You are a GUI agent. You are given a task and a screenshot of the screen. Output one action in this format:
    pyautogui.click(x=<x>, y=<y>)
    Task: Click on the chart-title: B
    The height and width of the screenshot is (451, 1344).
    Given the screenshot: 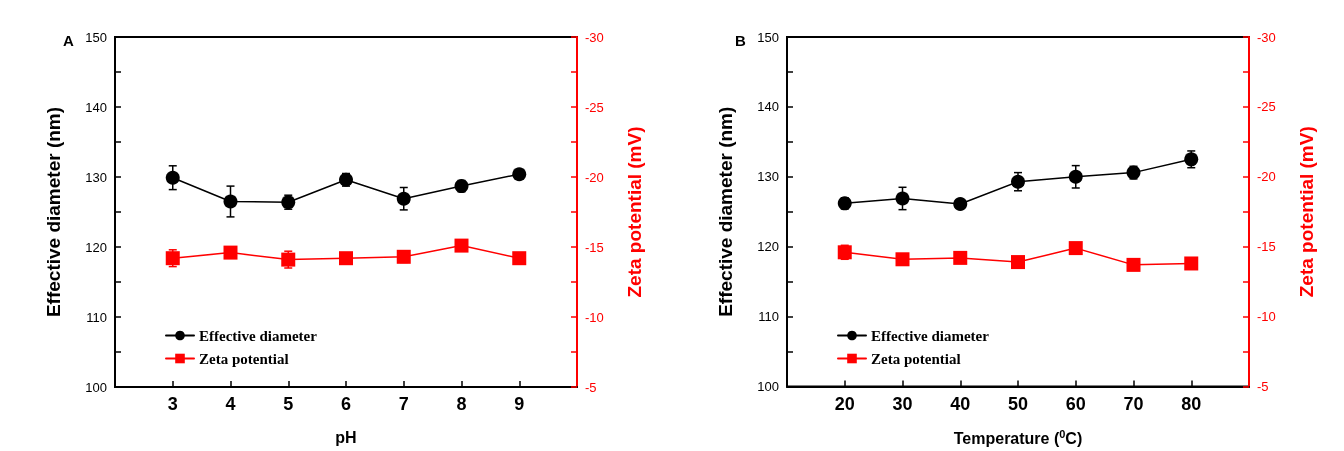 What is the action you would take?
    pyautogui.click(x=740, y=40)
    